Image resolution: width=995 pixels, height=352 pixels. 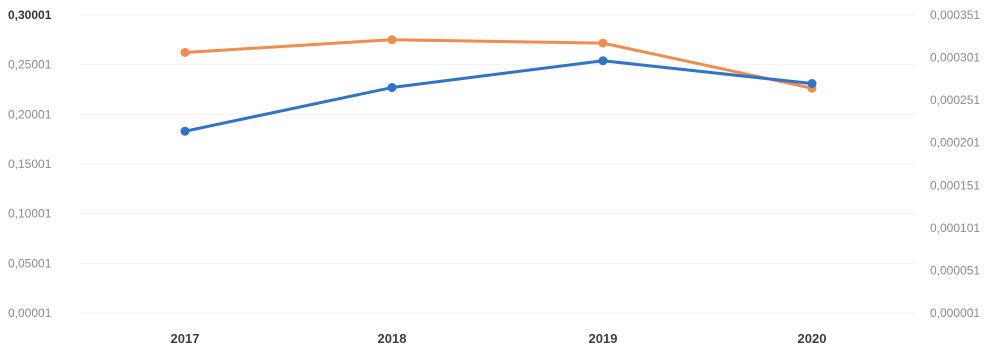 What do you see at coordinates (30, 15) in the screenshot?
I see `left-tick-label: 0,30001` at bounding box center [30, 15].